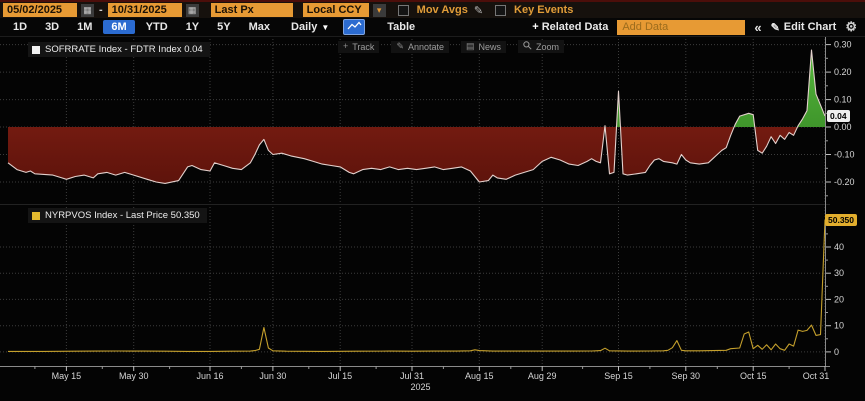 The height and width of the screenshot is (401, 865). I want to click on annotate-button: ✎ Annotate, so click(420, 46).